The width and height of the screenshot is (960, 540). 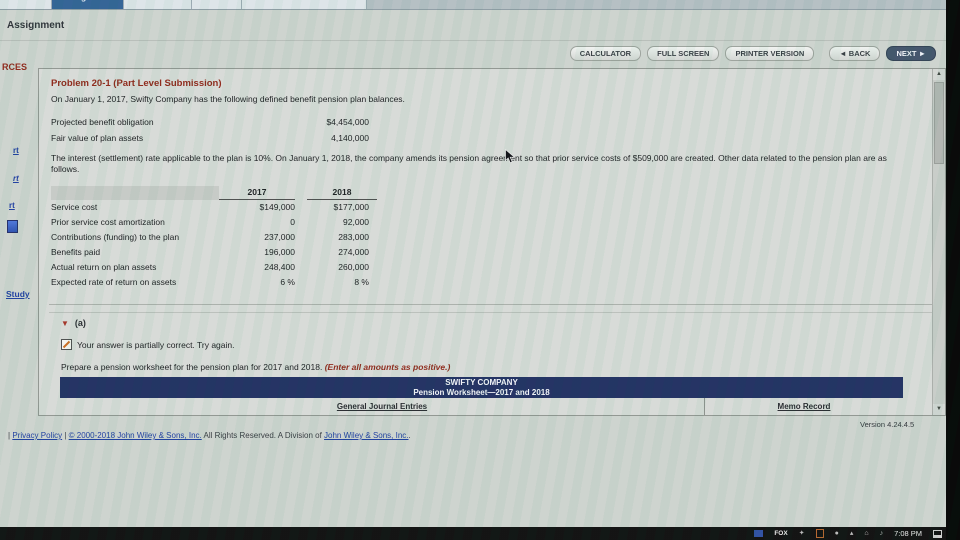 What do you see at coordinates (214, 207) in the screenshot?
I see `table-row: Service cost $149,000 $177,000` at bounding box center [214, 207].